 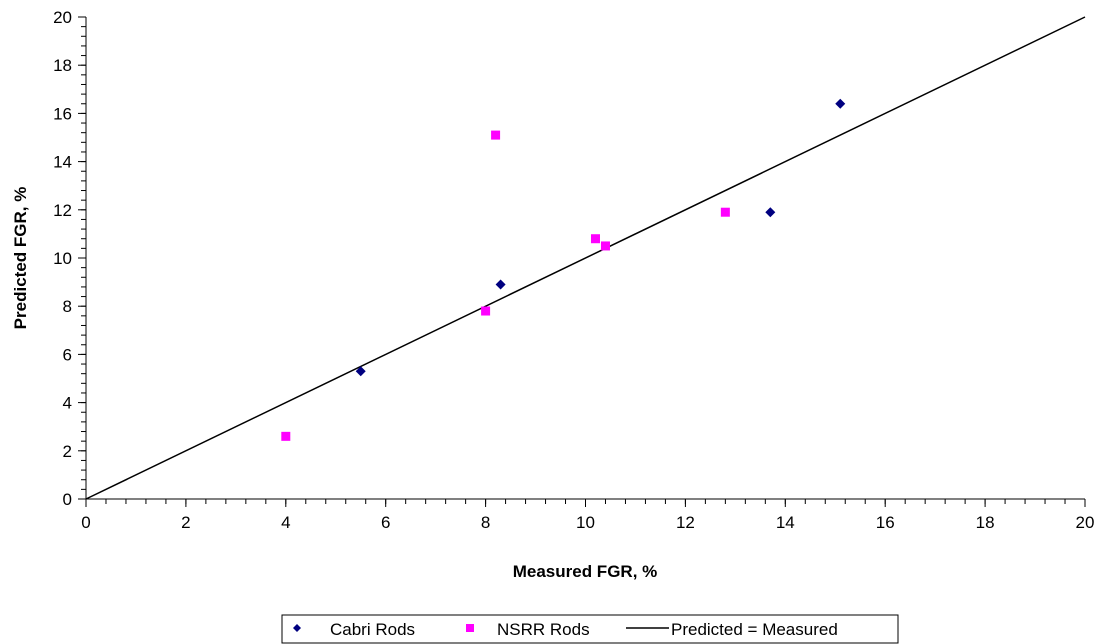 I want to click on legend-marker-nsrr-rods, so click(x=470, y=628).